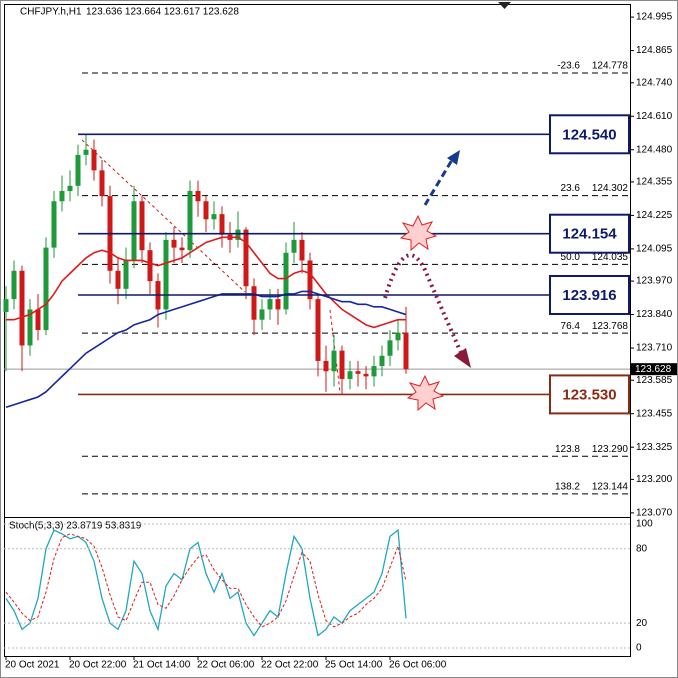 The height and width of the screenshot is (678, 678). Describe the element at coordinates (654, 314) in the screenshot. I see `y-tick-label: 123.840` at that location.